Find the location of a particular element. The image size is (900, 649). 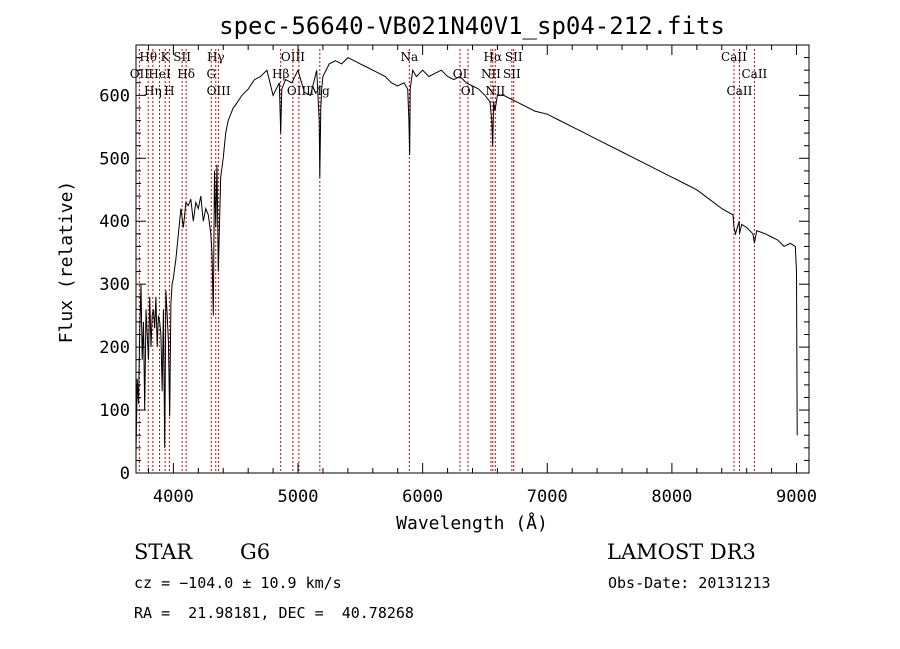

y-tick-label: 300 is located at coordinates (114, 285).